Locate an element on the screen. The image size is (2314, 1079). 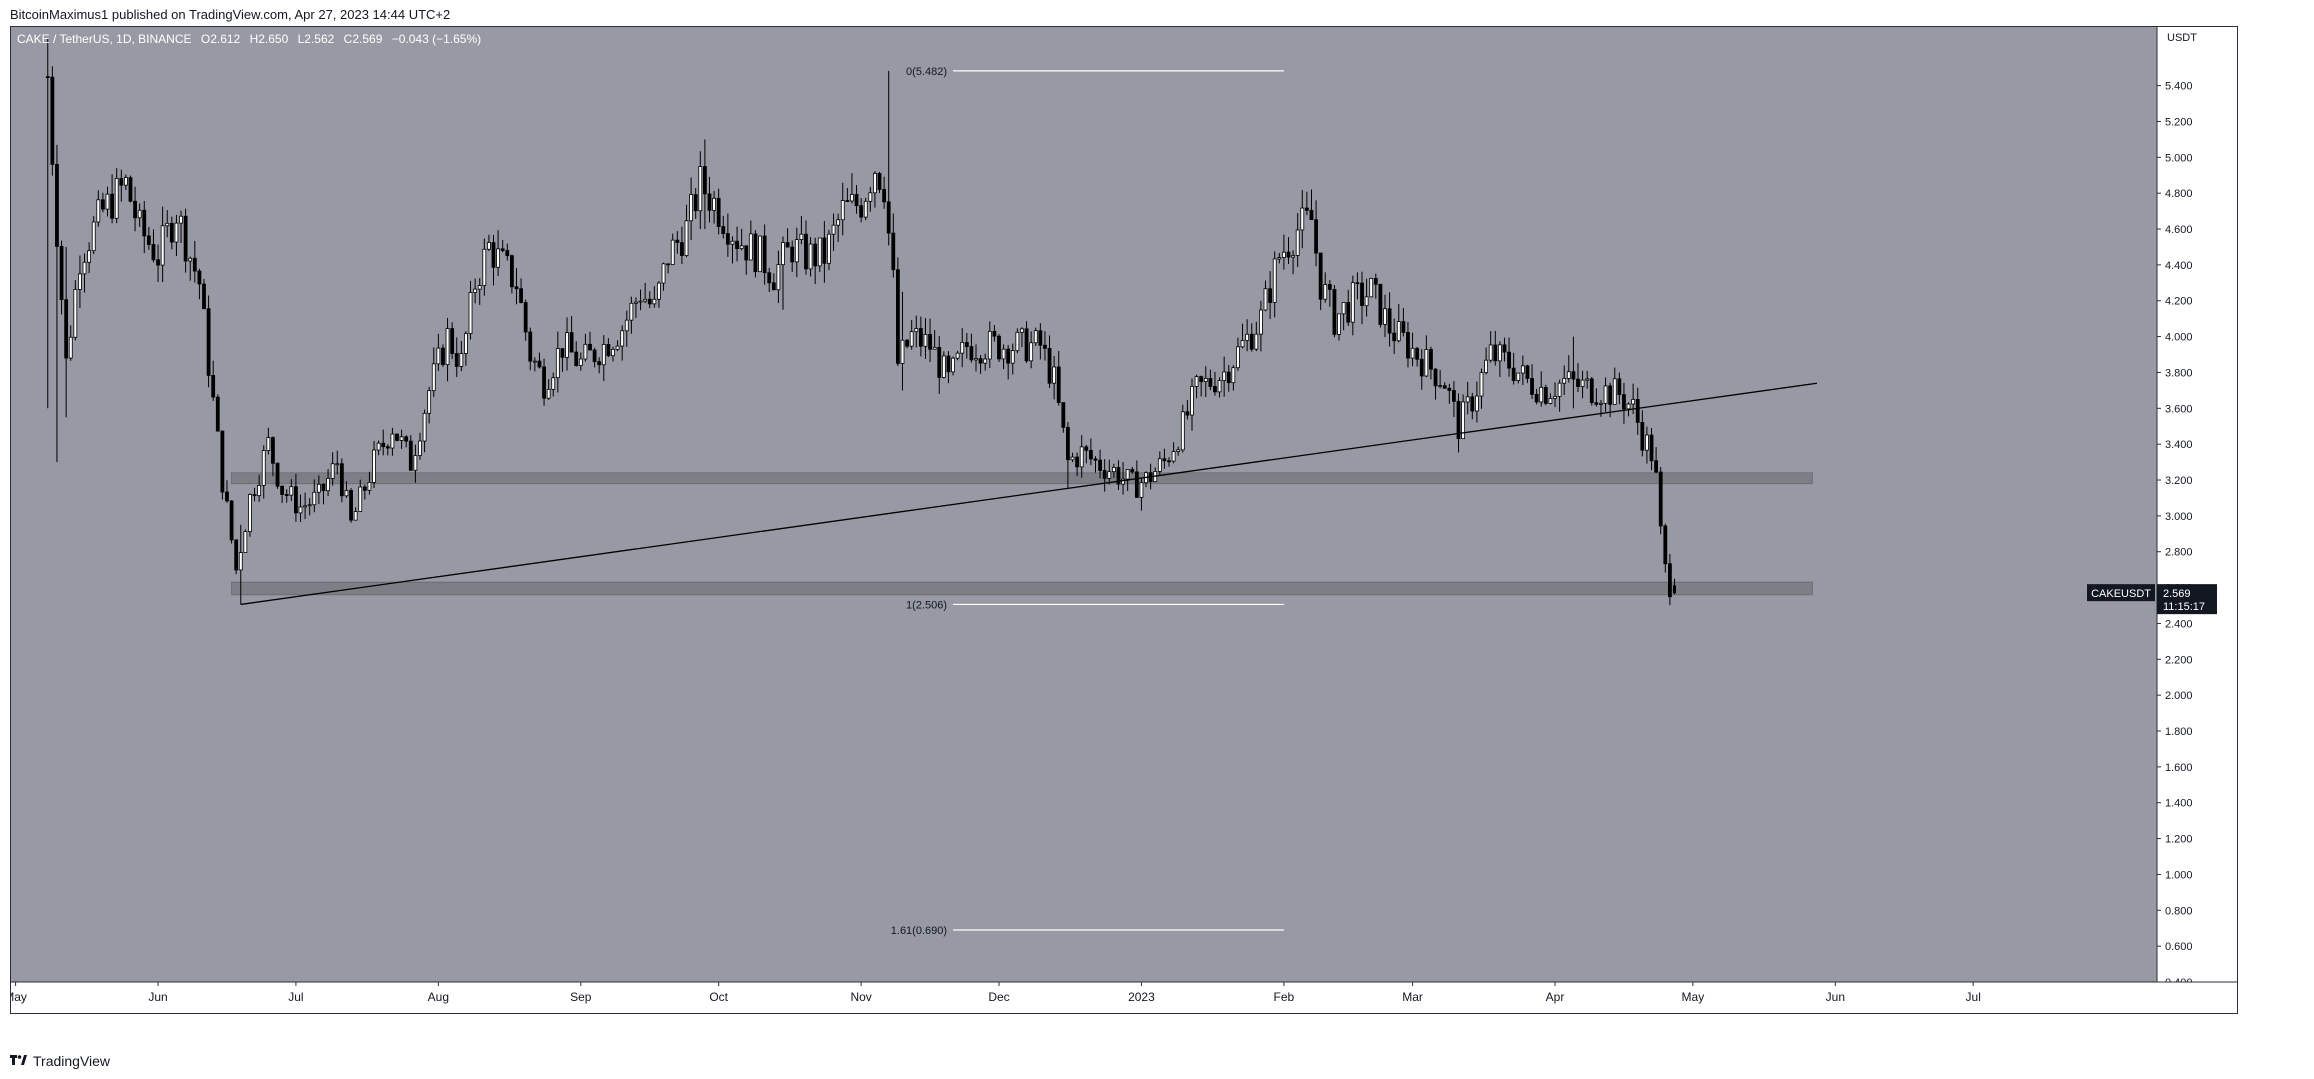
ohlc-low: L2.562 is located at coordinates (316, 39).